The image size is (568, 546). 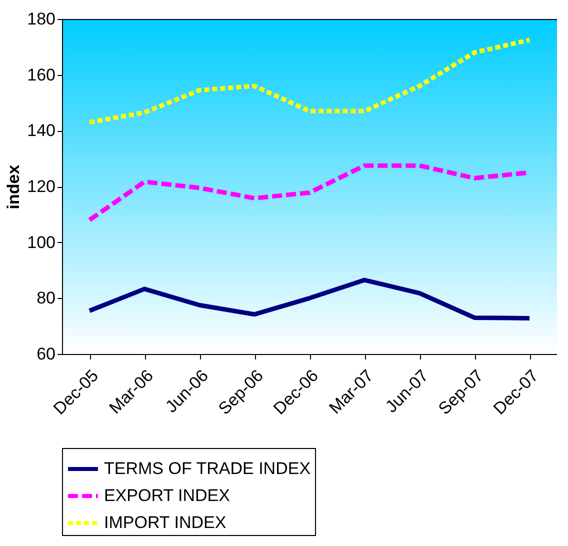 What do you see at coordinates (14, 187) in the screenshot?
I see `y-axis-title: index` at bounding box center [14, 187].